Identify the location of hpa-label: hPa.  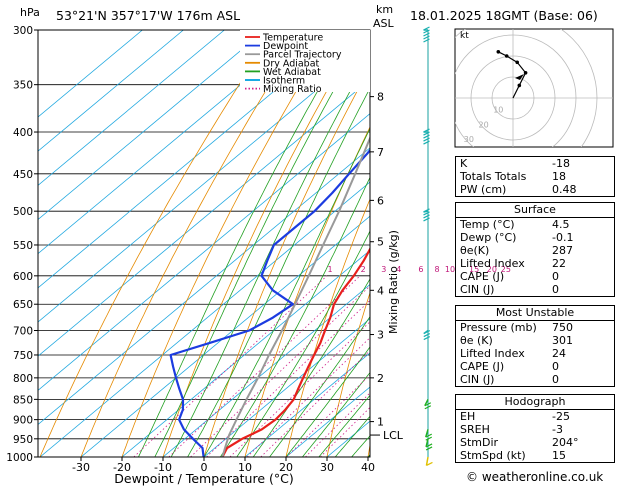
(30, 12).